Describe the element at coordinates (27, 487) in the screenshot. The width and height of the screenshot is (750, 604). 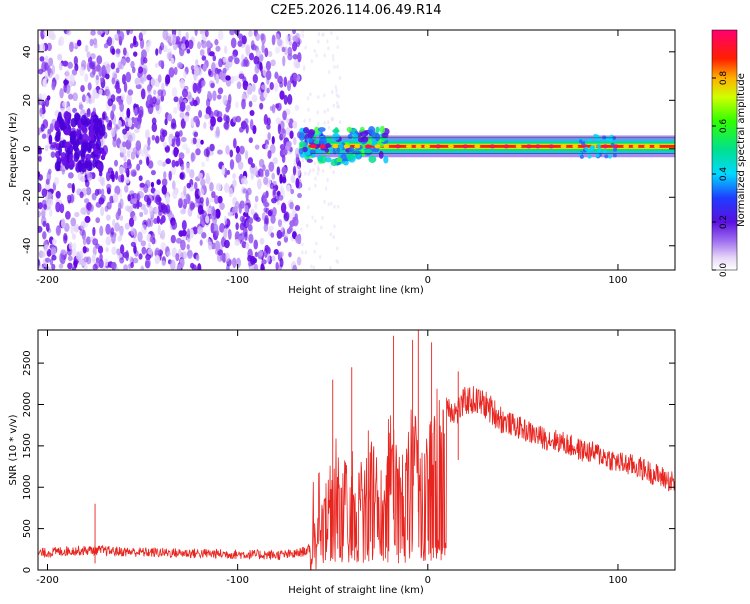
I see `snr-y-tick-label: 1000` at that location.